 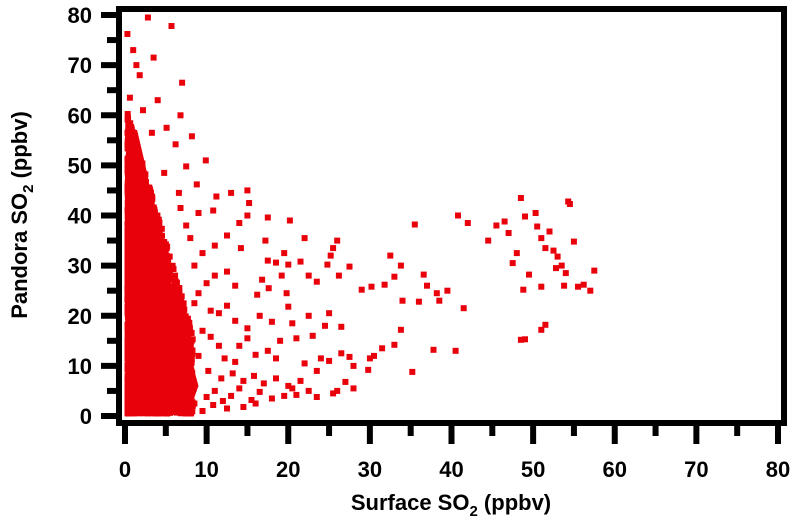 What do you see at coordinates (370, 469) in the screenshot?
I see `x-tick-label: 30` at bounding box center [370, 469].